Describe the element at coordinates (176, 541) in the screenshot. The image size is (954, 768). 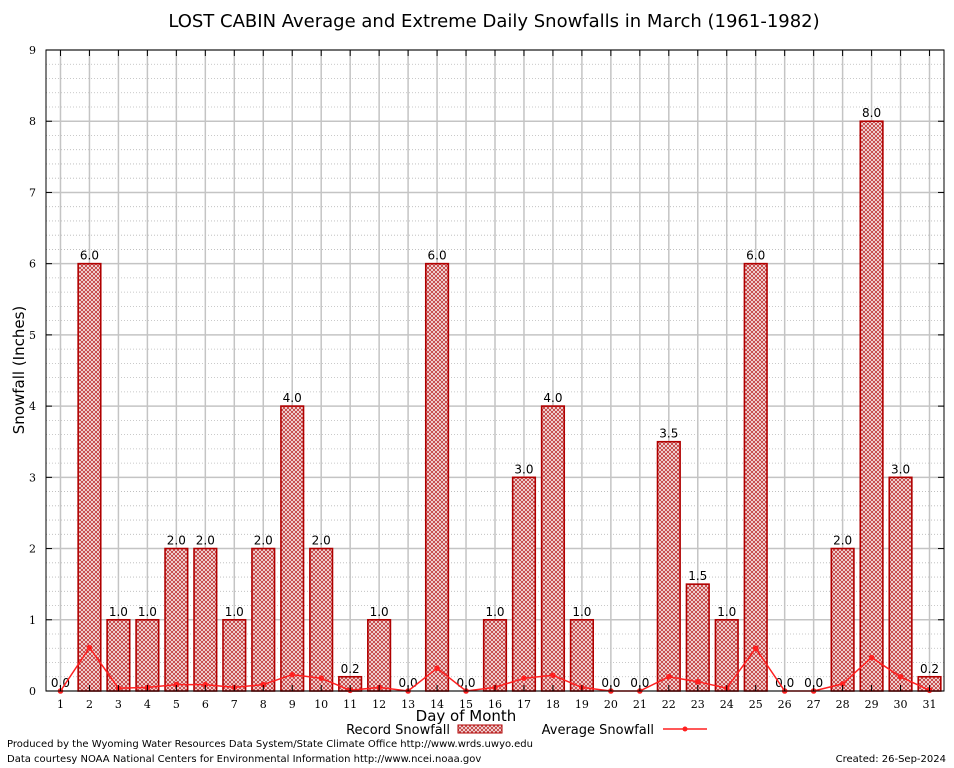
I see `bar-label-day-5: 2.0` at that location.